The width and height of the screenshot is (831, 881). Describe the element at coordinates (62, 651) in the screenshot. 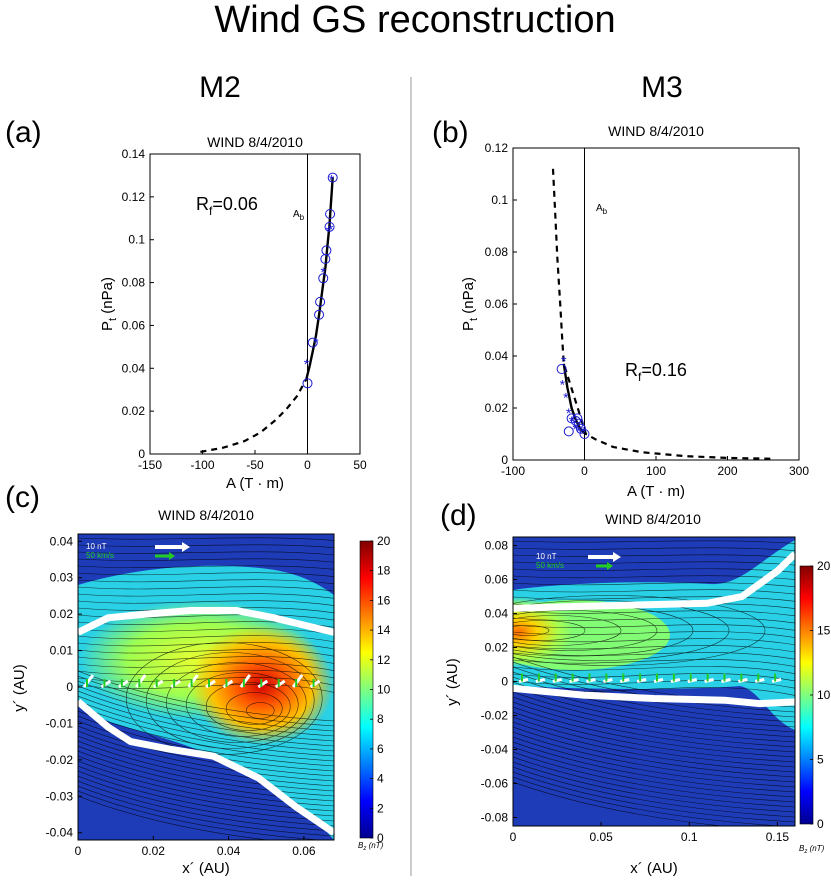

I see `panel-c-ytick-label: 0.01` at that location.